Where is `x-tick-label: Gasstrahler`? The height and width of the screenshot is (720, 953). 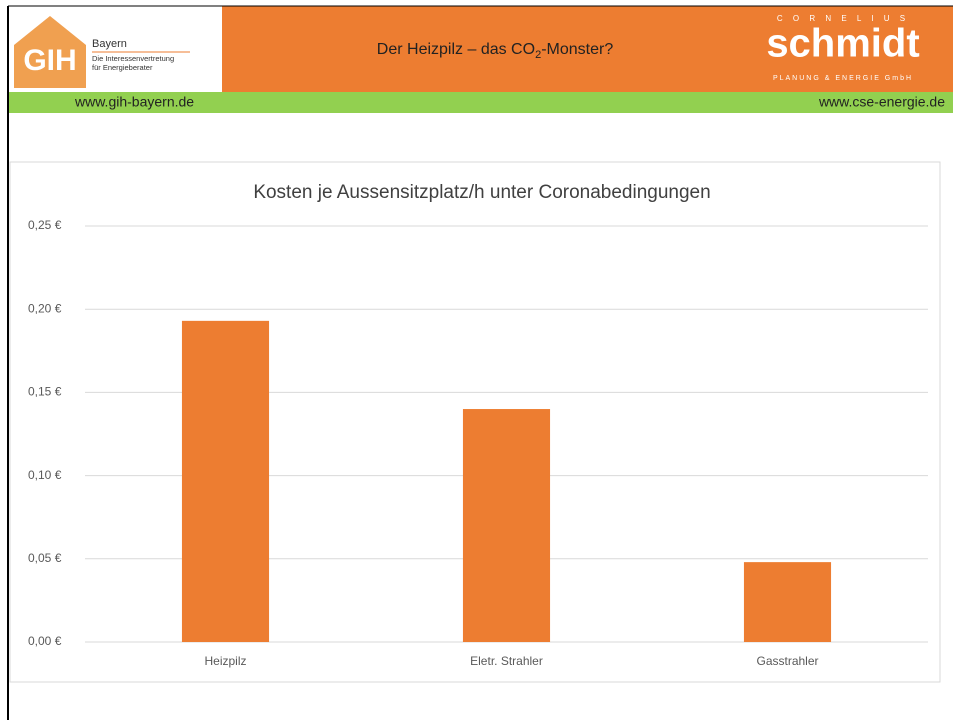
x-tick-label: Gasstrahler is located at coordinates (787, 661).